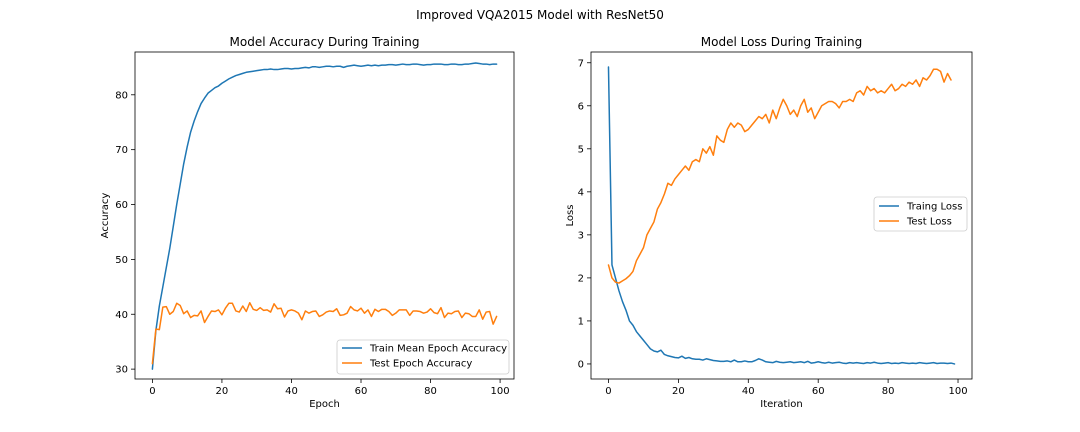 The width and height of the screenshot is (1080, 432). I want to click on accuracy-x-axis-label: Epoch, so click(324, 404).